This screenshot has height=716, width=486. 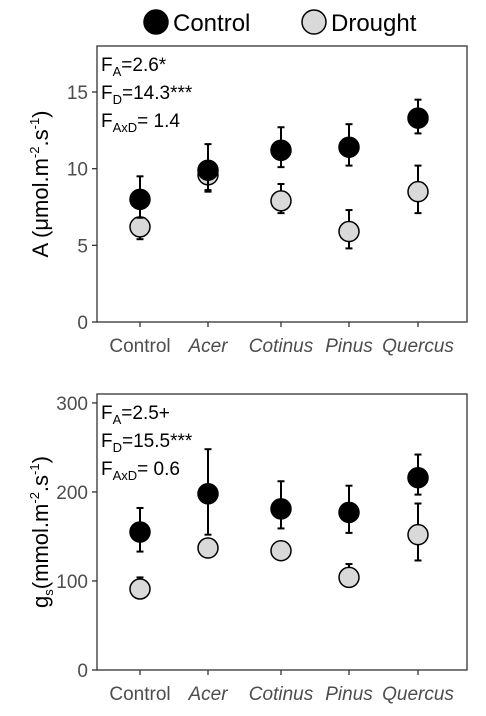 I want to click on legend-control-label: Control, so click(x=211, y=23).